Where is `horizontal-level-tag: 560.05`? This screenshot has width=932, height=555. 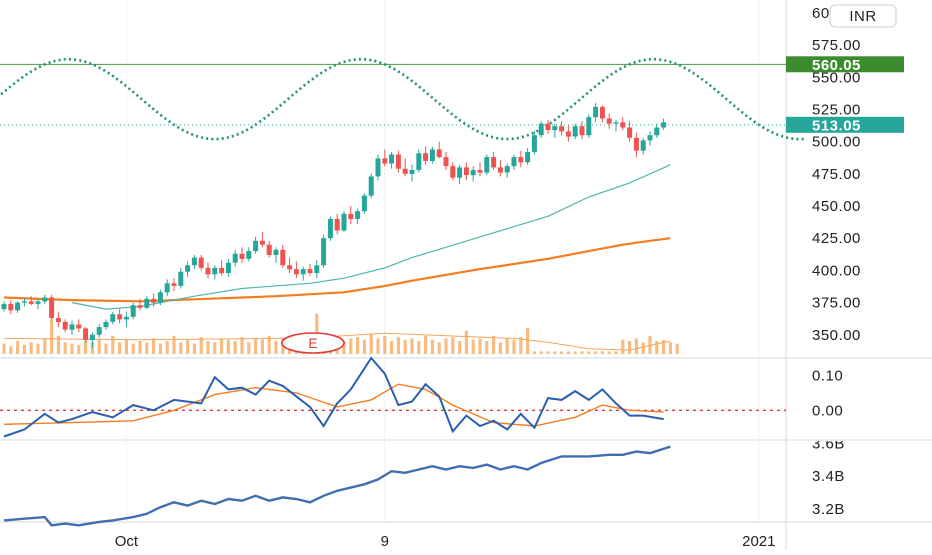
horizontal-level-tag: 560.05 is located at coordinates (845, 65).